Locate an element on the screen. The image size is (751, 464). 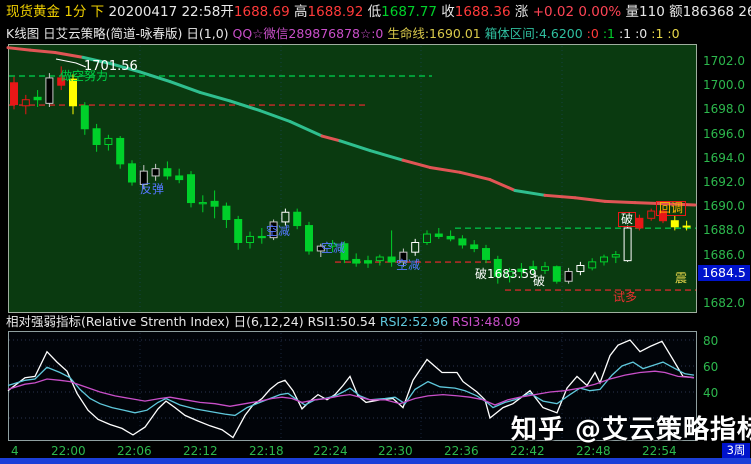
rsi-header-segment: RSI2:52.96 is located at coordinates (416, 321).